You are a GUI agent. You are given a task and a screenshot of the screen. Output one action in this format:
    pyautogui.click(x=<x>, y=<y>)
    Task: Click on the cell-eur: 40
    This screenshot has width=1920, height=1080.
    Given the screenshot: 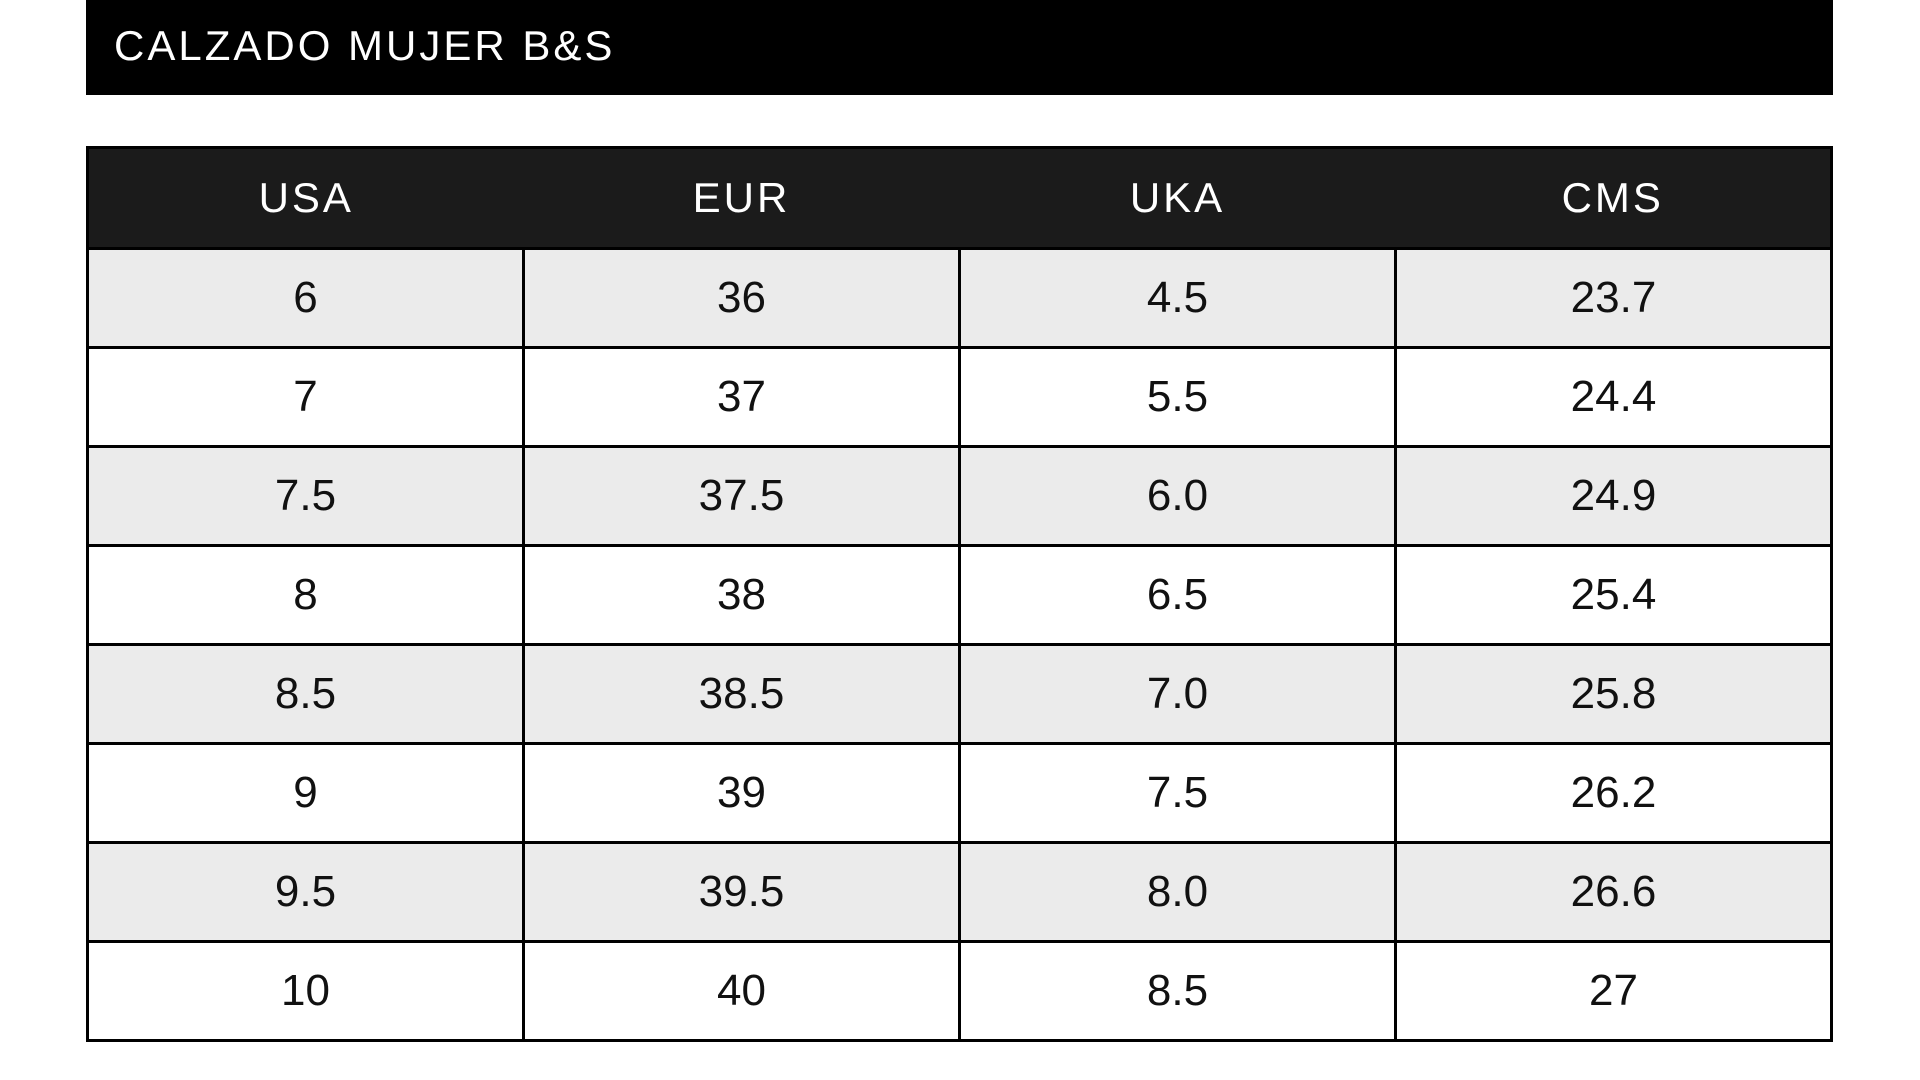 What is the action you would take?
    pyautogui.click(x=741, y=991)
    